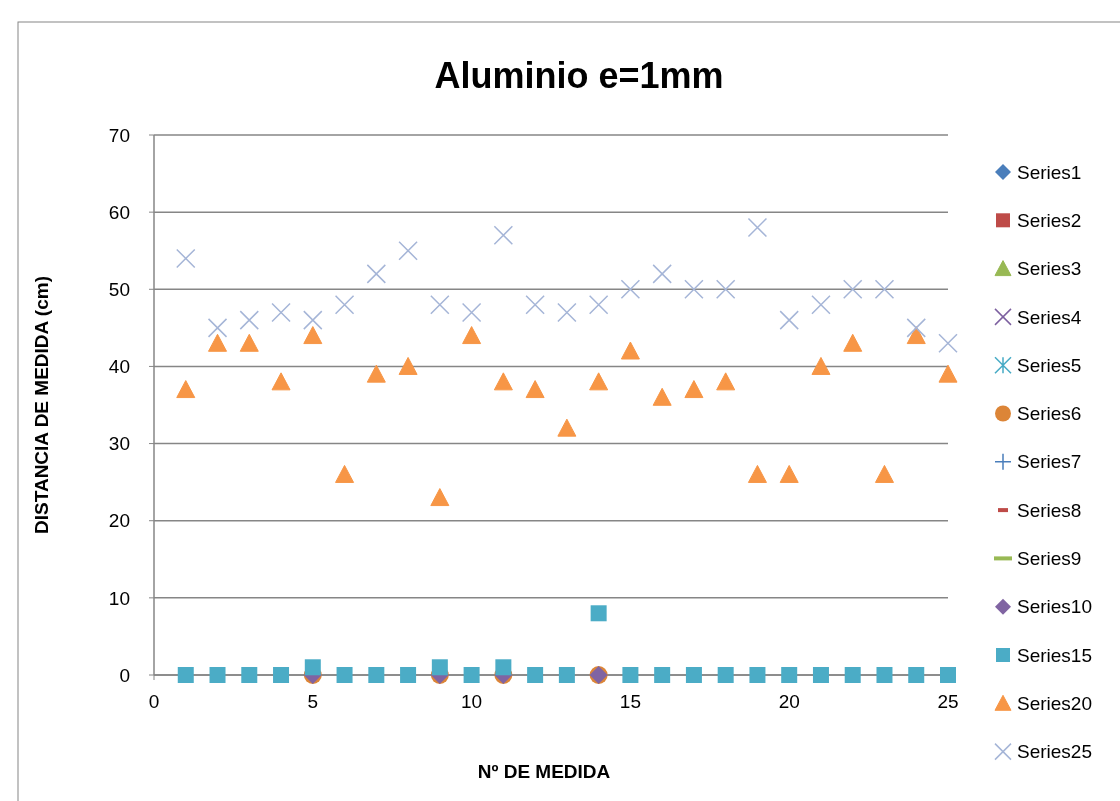 This screenshot has width=1120, height=801. I want to click on y-tick-label: 60, so click(119, 212).